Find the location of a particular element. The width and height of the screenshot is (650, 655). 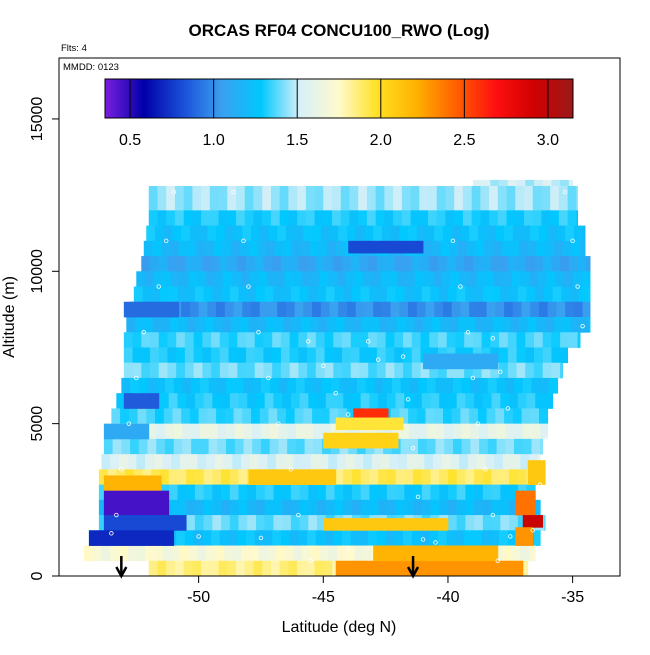

x-tick-label: -35 is located at coordinates (572, 597).